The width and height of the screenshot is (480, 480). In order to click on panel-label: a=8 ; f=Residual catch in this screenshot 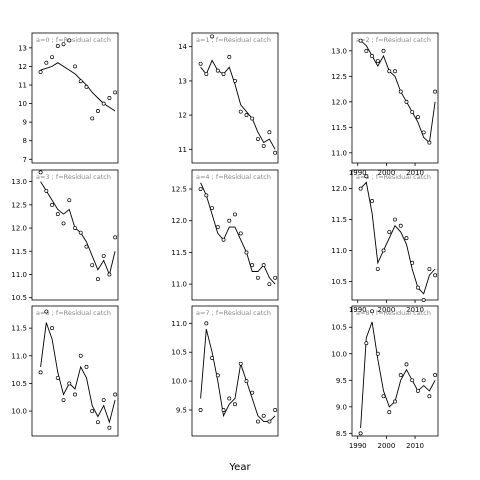, I will do `click(393, 313)`.